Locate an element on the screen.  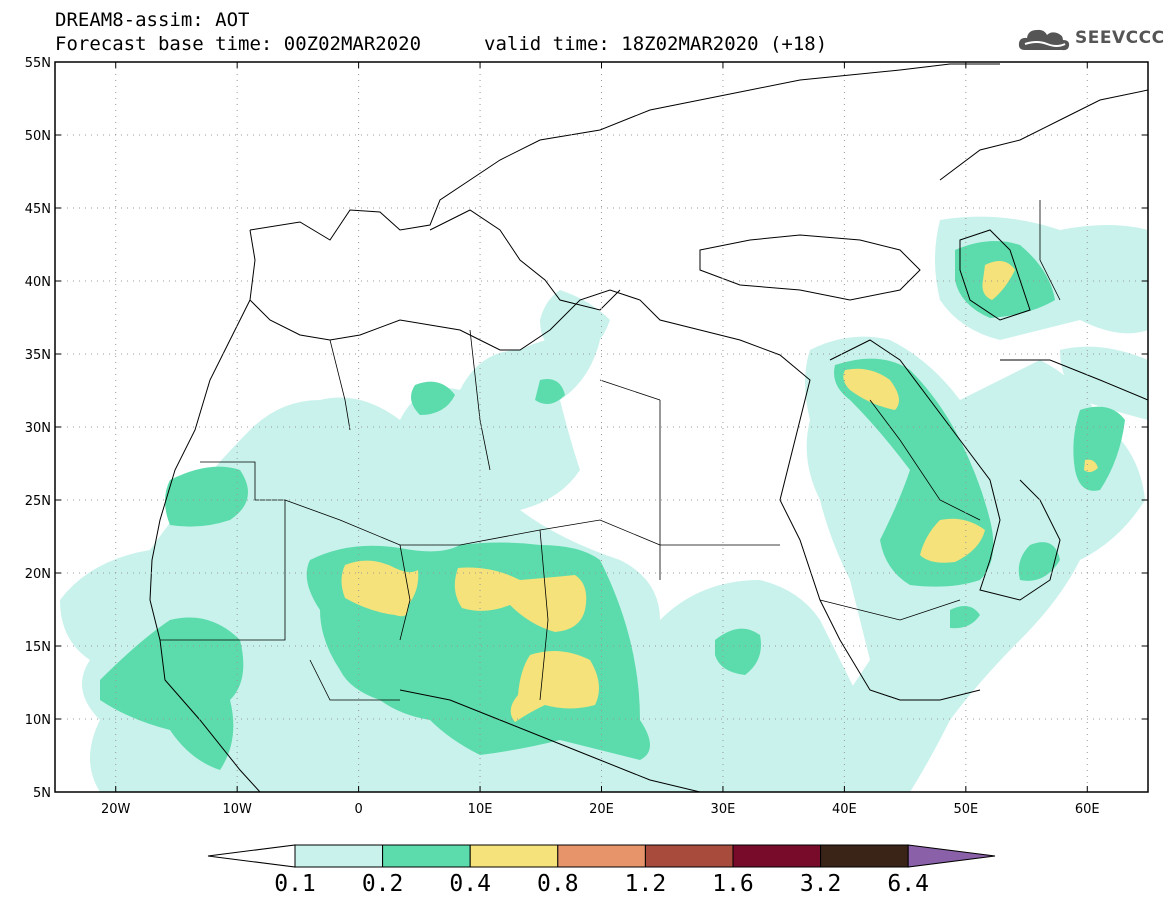
colorbar-label: 0.2 is located at coordinates (383, 884).